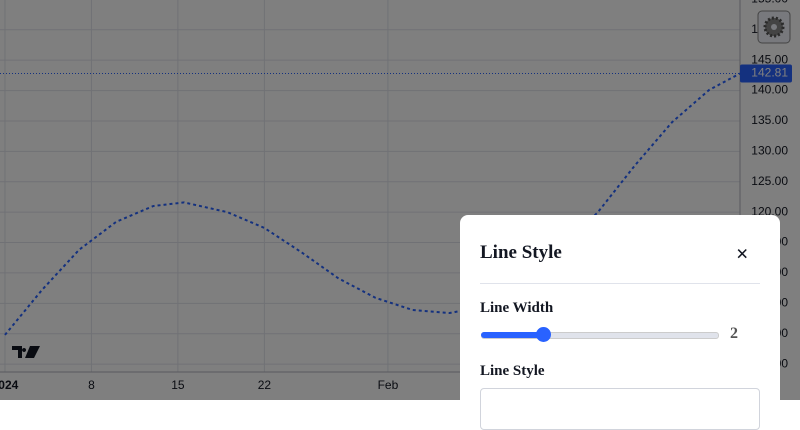 The image size is (800, 430). Describe the element at coordinates (517, 308) in the screenshot. I see `field-label: Line Width` at that location.